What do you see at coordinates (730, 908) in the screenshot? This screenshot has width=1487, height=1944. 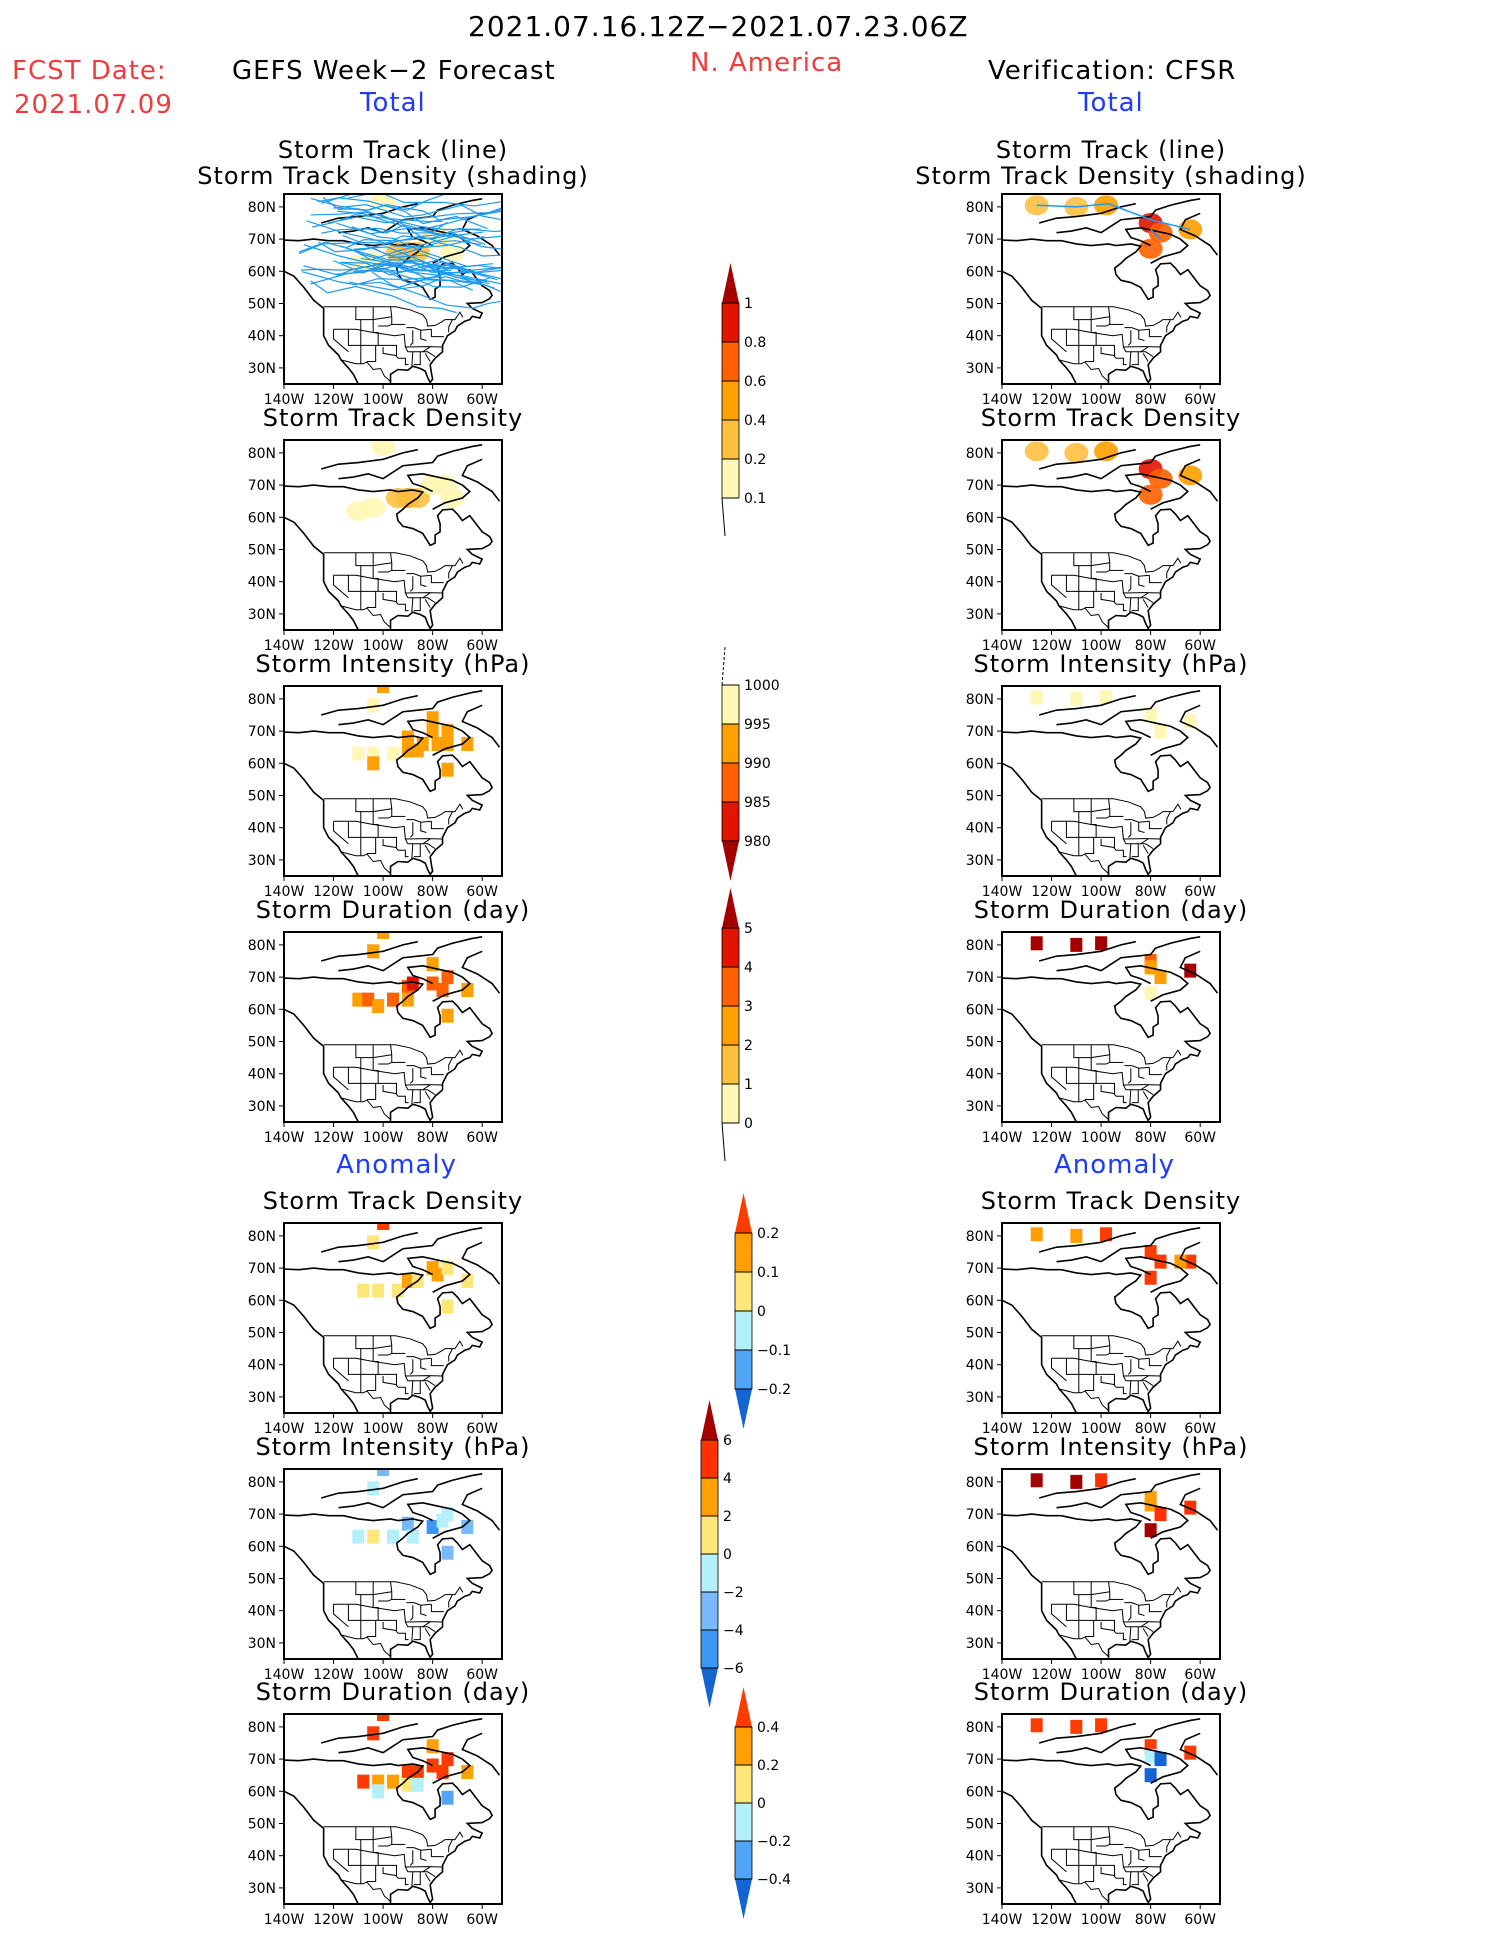 I see `colorbar-upper-triangle` at bounding box center [730, 908].